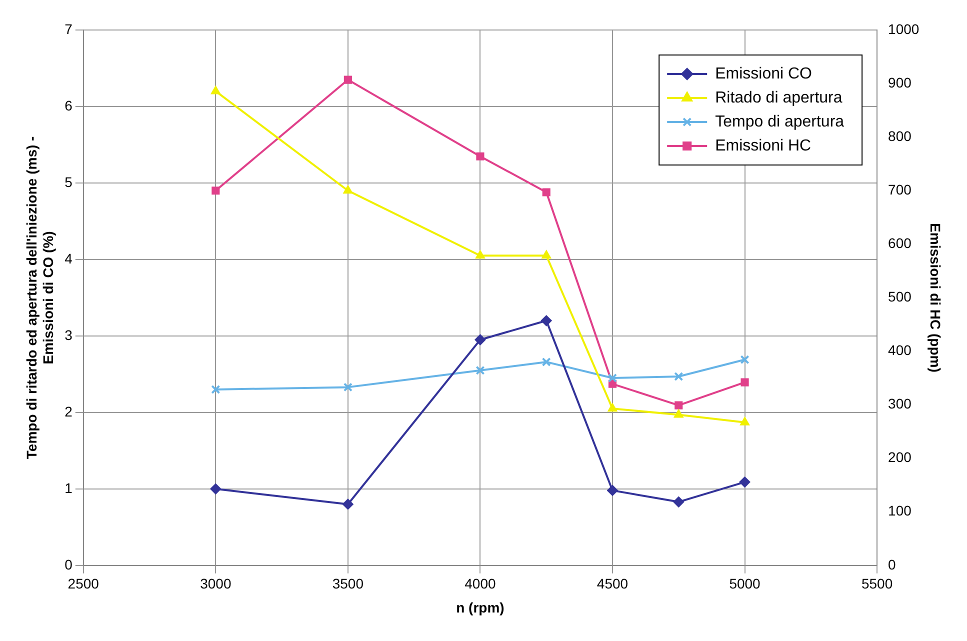 The image size is (967, 641). Describe the element at coordinates (68, 564) in the screenshot. I see `y-tick-label: 0` at that location.